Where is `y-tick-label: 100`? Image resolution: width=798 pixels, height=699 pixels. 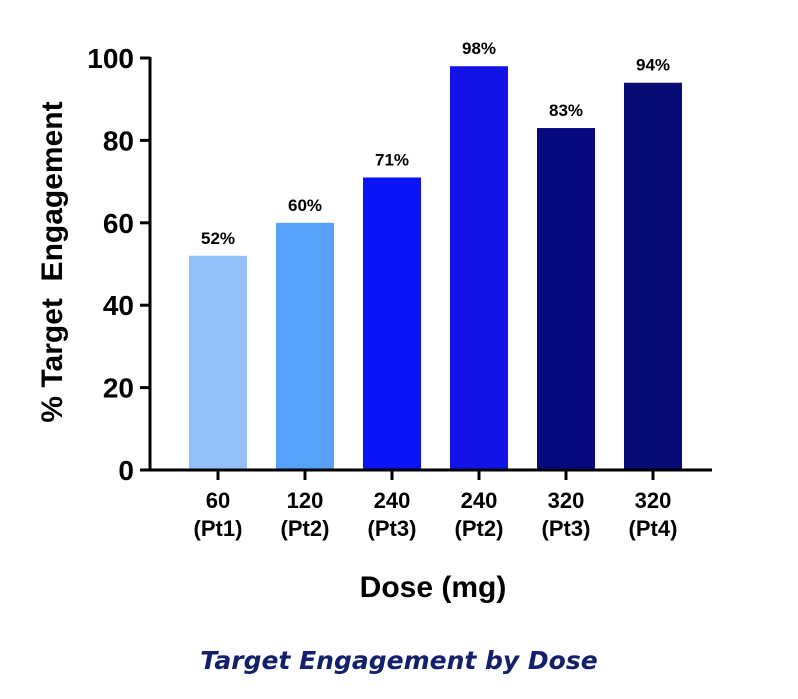 y-tick-label: 100 is located at coordinates (110, 58).